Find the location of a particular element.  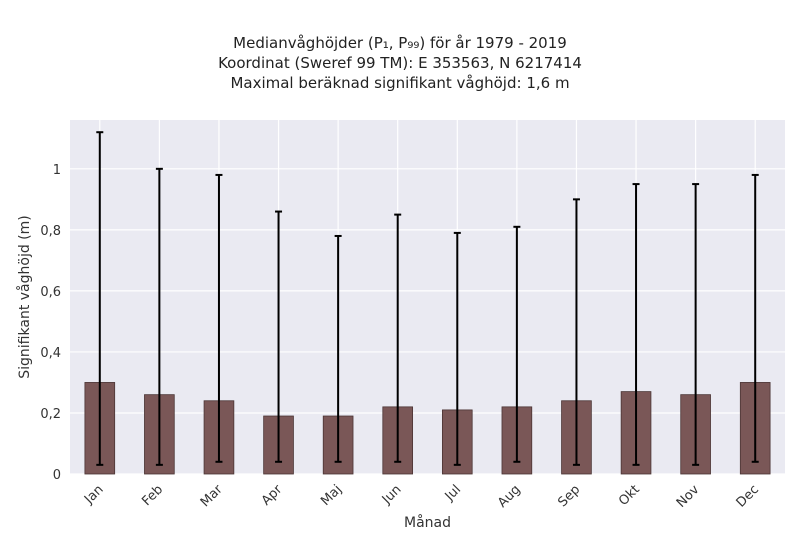

x-tick-label: Mar is located at coordinates (212, 496).